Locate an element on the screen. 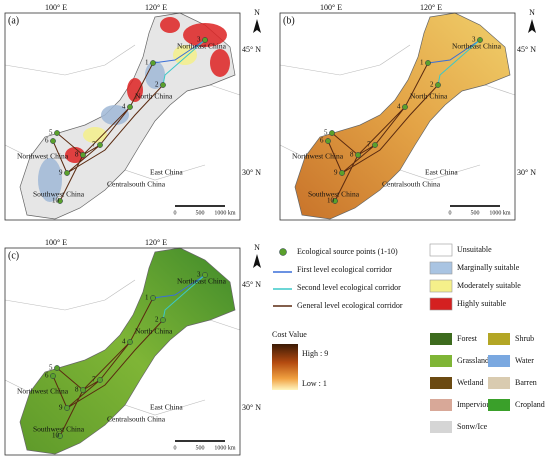 The width and height of the screenshot is (550, 470). panel-label: (b) is located at coordinates (289, 20).